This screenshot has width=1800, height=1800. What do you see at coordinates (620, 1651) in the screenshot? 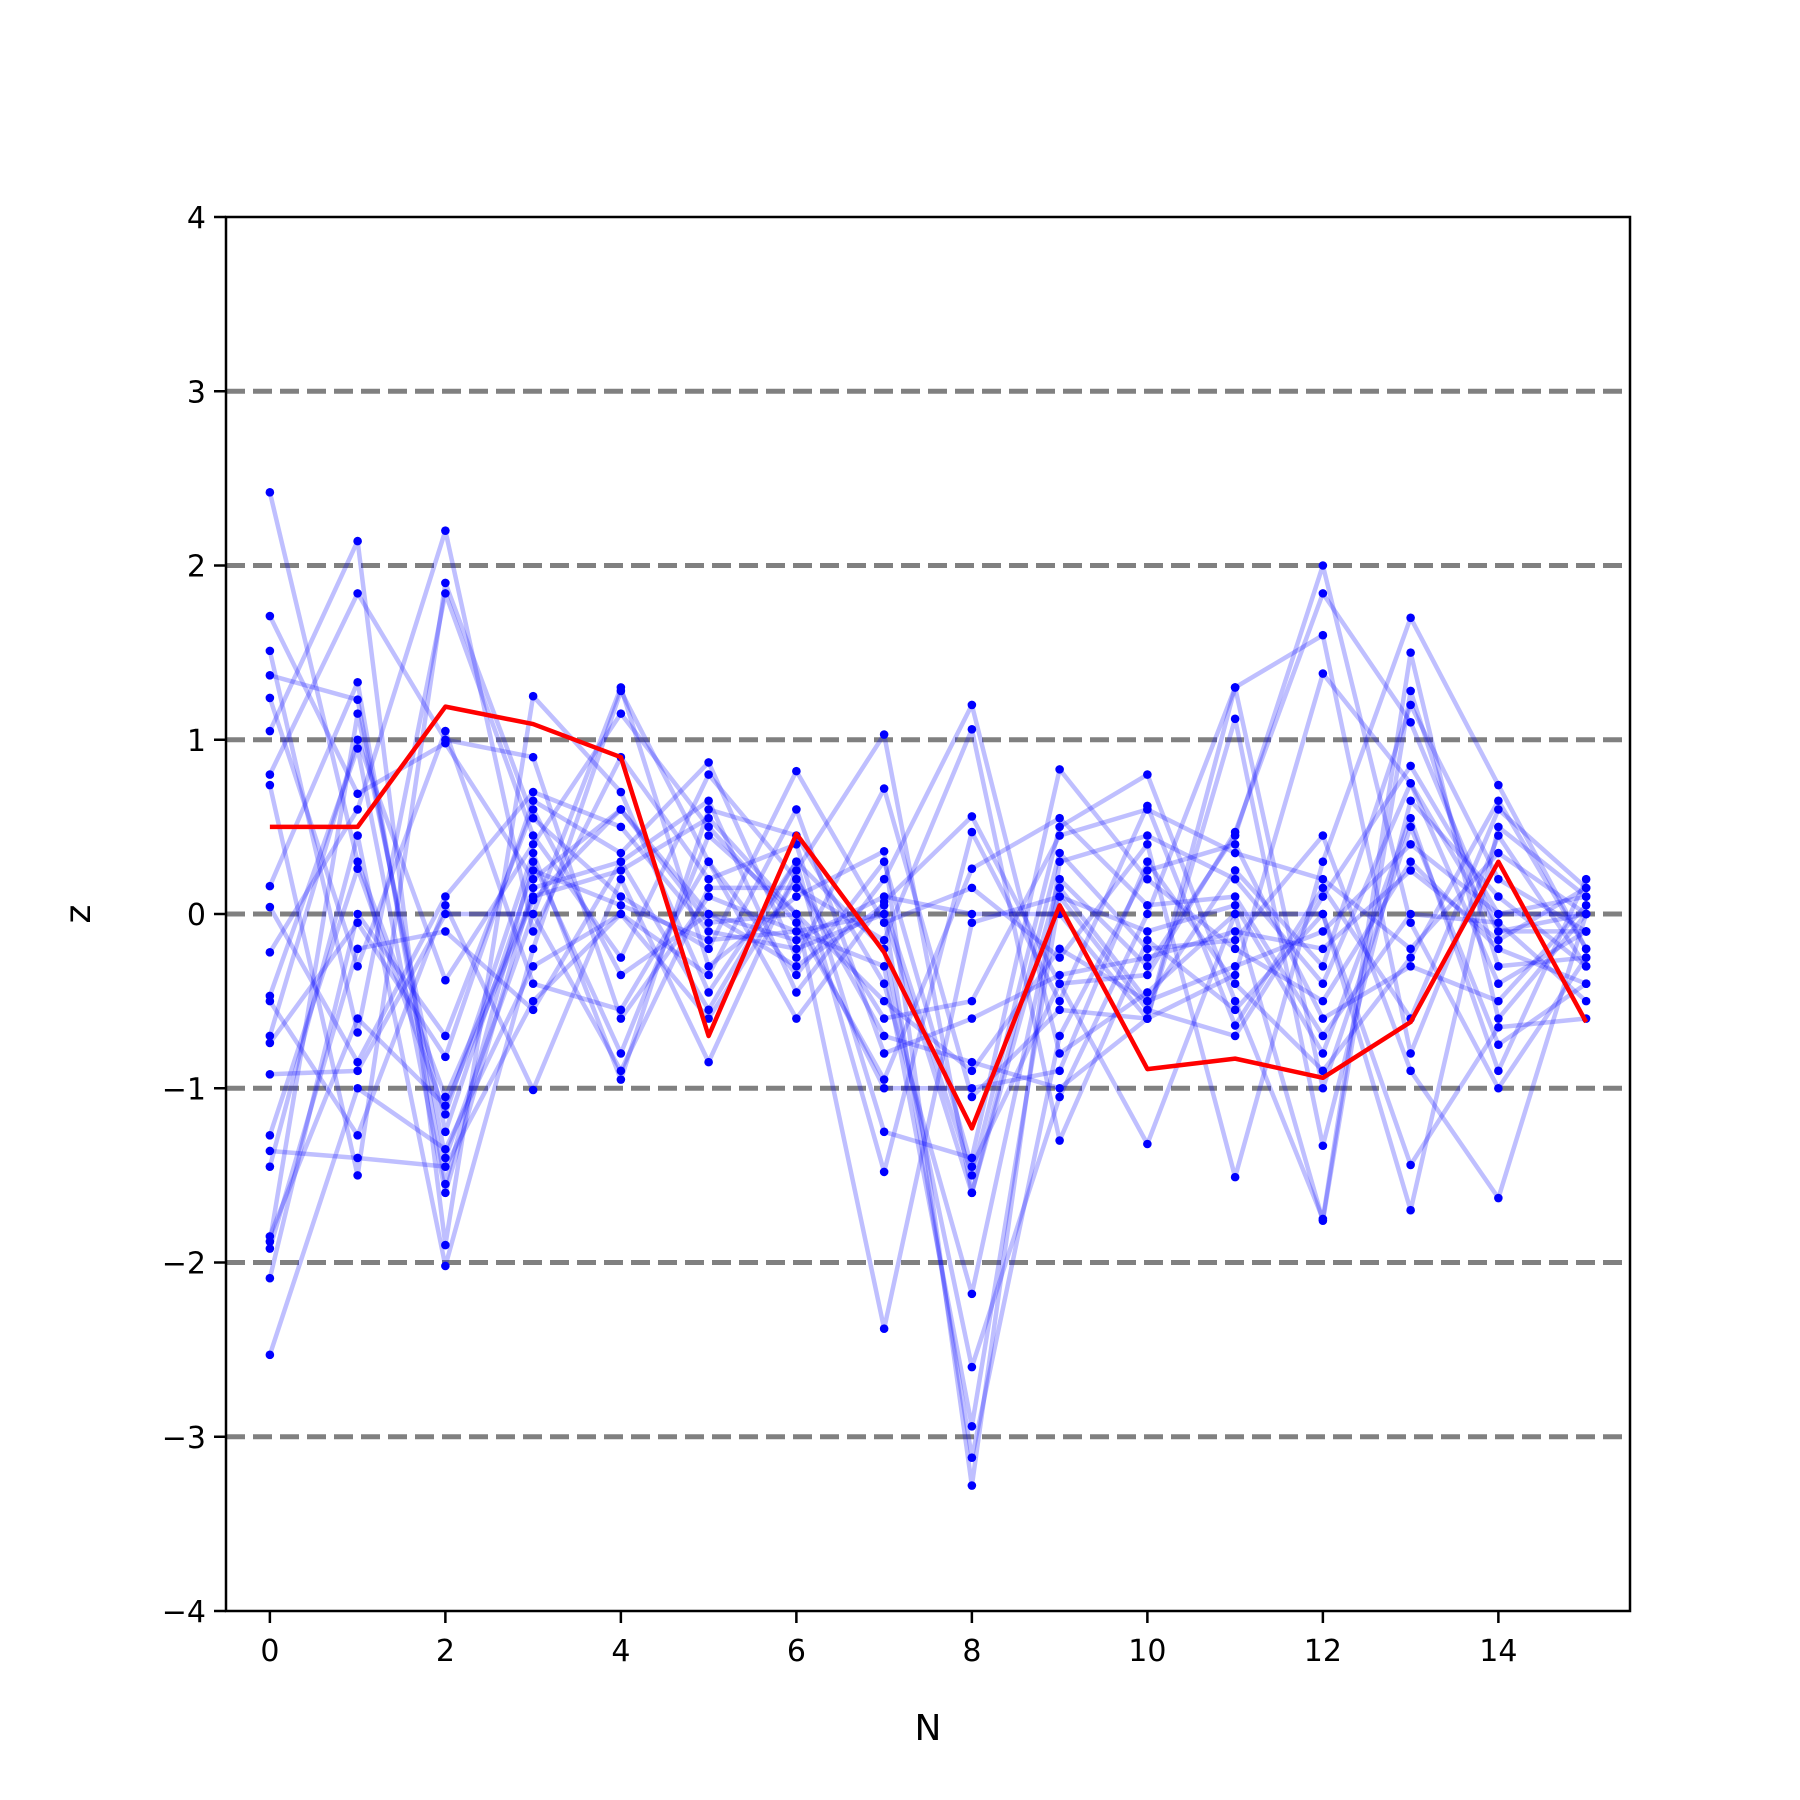
I see `x-tick-label: 4` at bounding box center [620, 1651].